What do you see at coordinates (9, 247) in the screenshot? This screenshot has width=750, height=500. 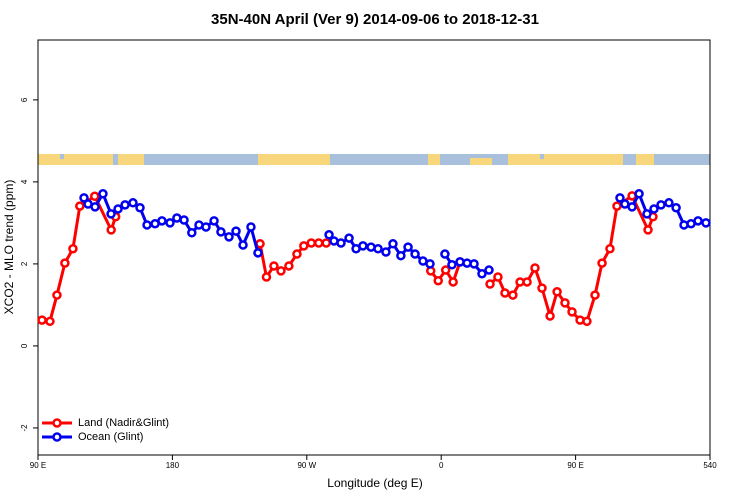 I see `y-axis-label: XCO2 - MLO trend (ppm)` at bounding box center [9, 247].